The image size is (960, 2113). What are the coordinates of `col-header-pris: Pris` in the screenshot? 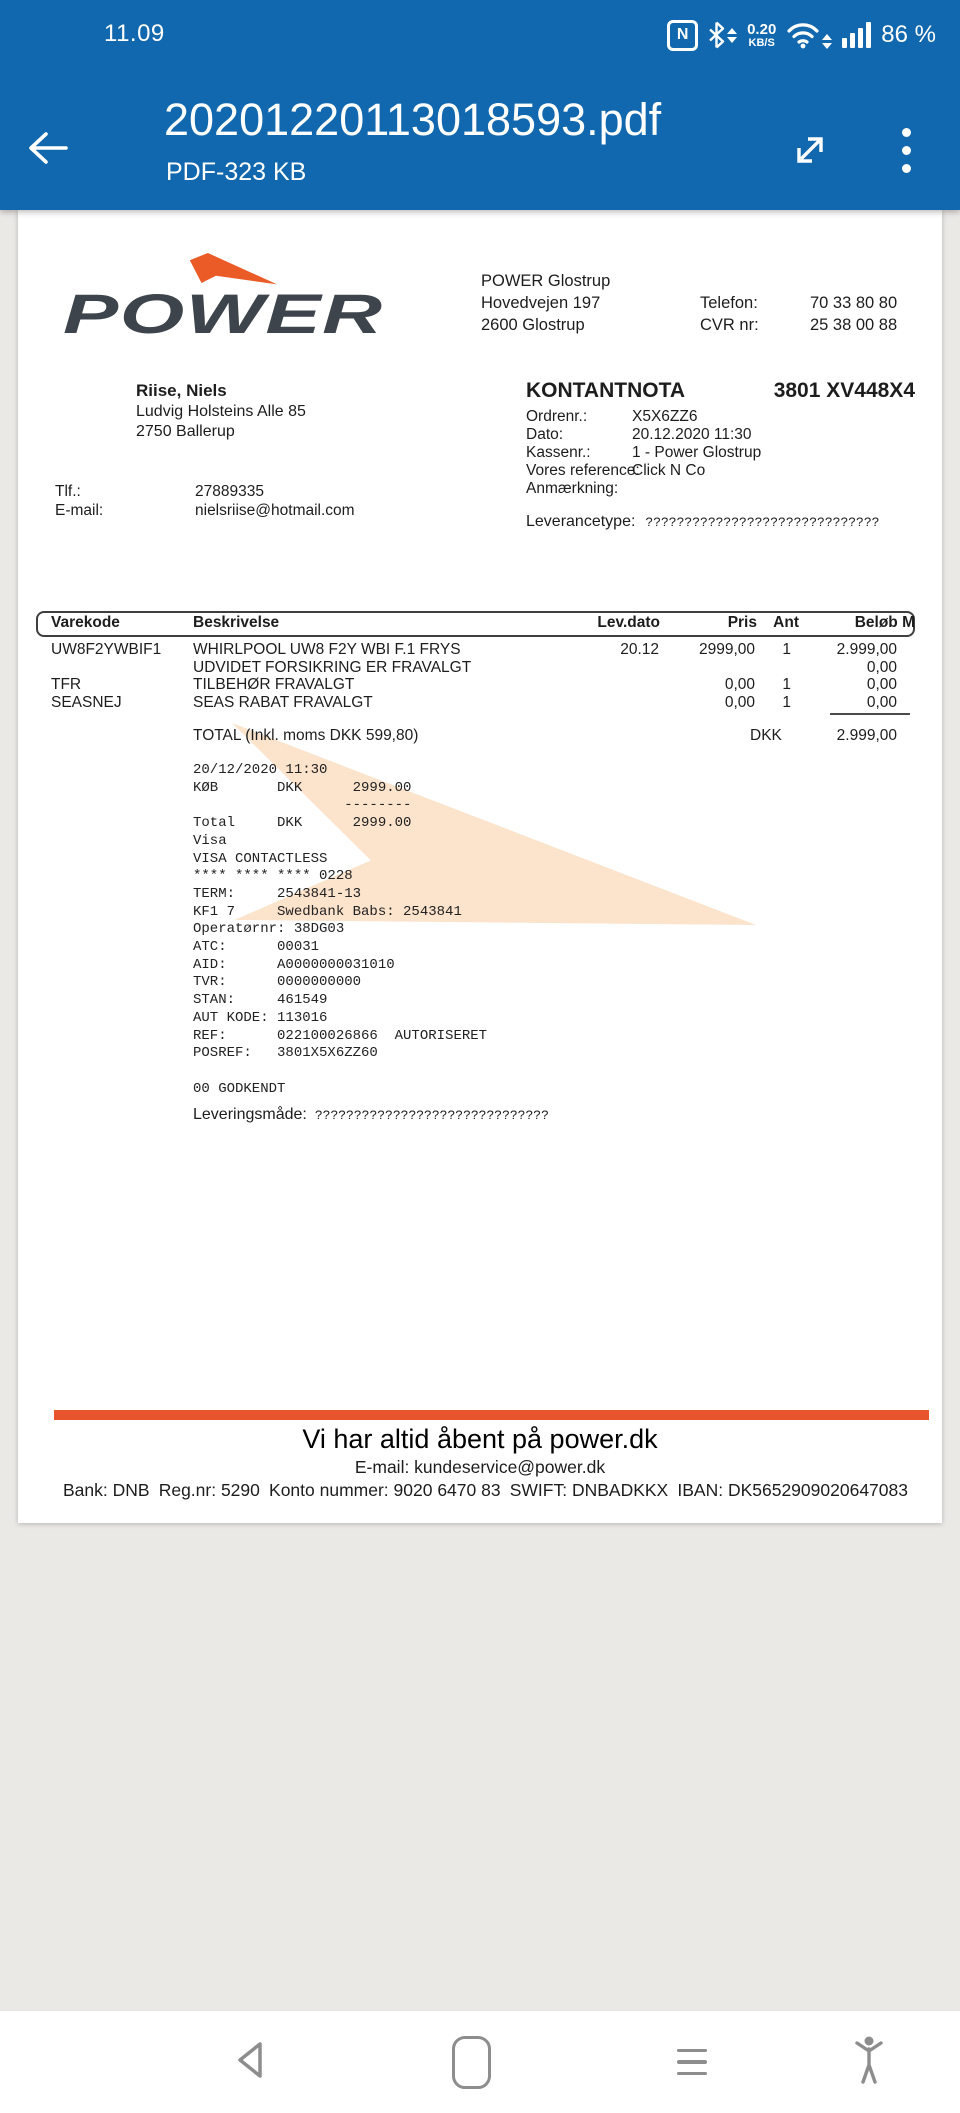 It's located at (742, 622).